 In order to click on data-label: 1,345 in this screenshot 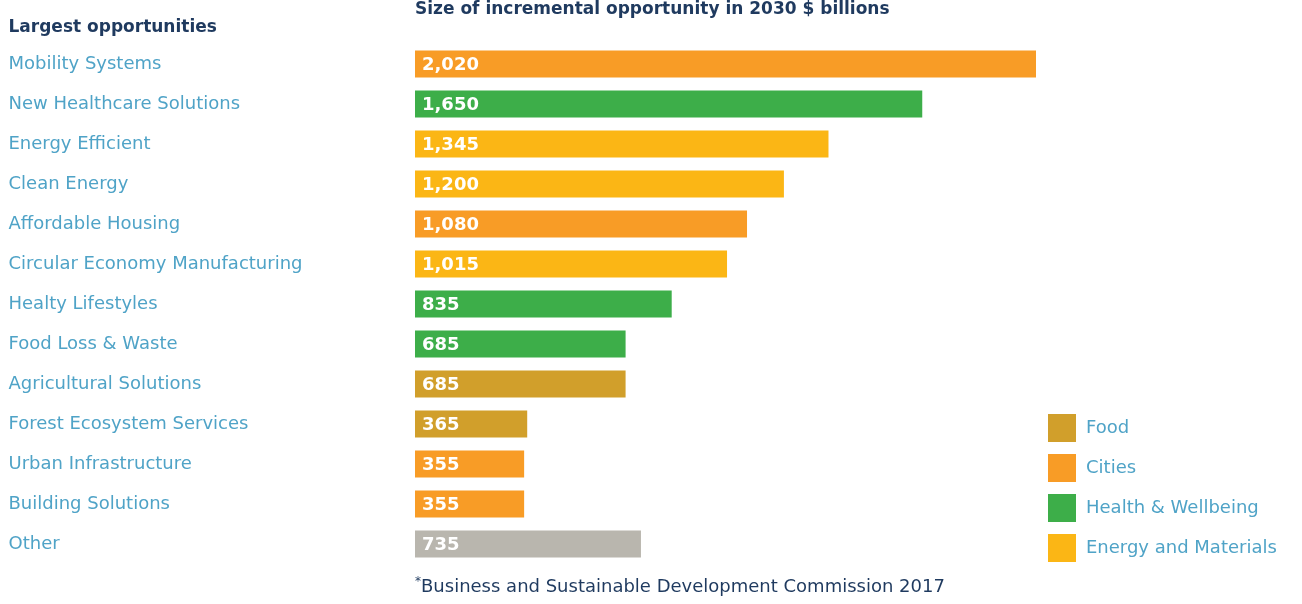, I will do `click(450, 143)`.